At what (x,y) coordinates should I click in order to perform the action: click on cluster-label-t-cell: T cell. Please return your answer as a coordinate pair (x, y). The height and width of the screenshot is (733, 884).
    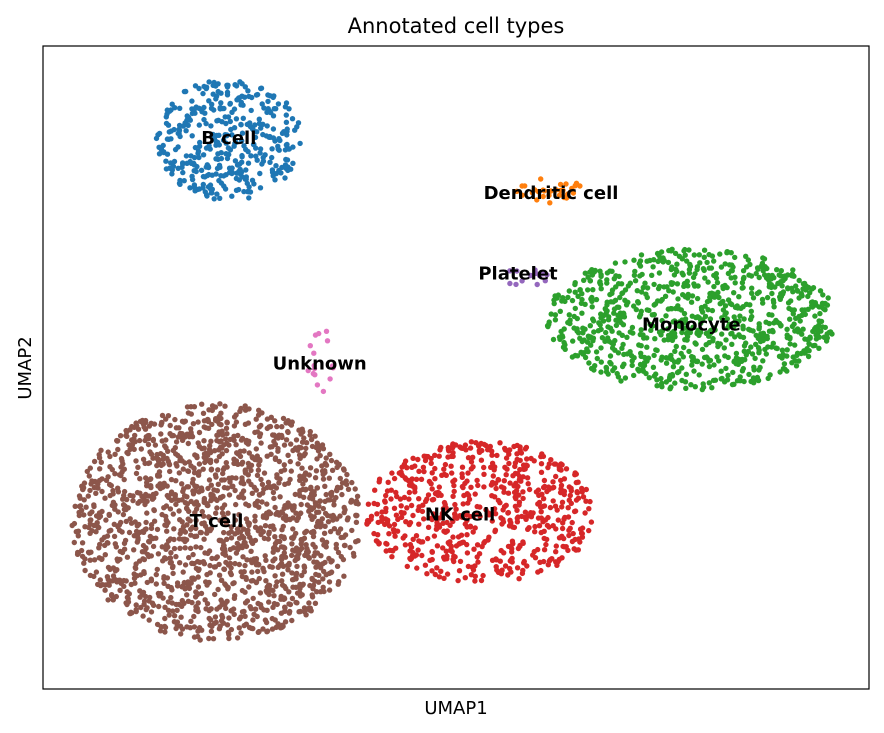
    Looking at the image, I should click on (217, 521).